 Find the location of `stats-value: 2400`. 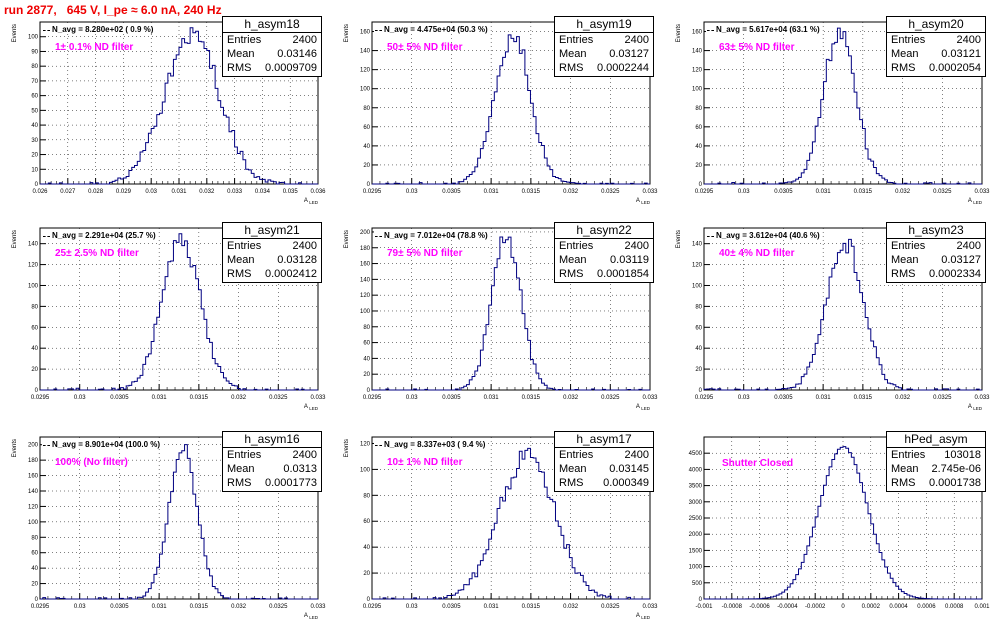

stats-value: 2400 is located at coordinates (636, 40).